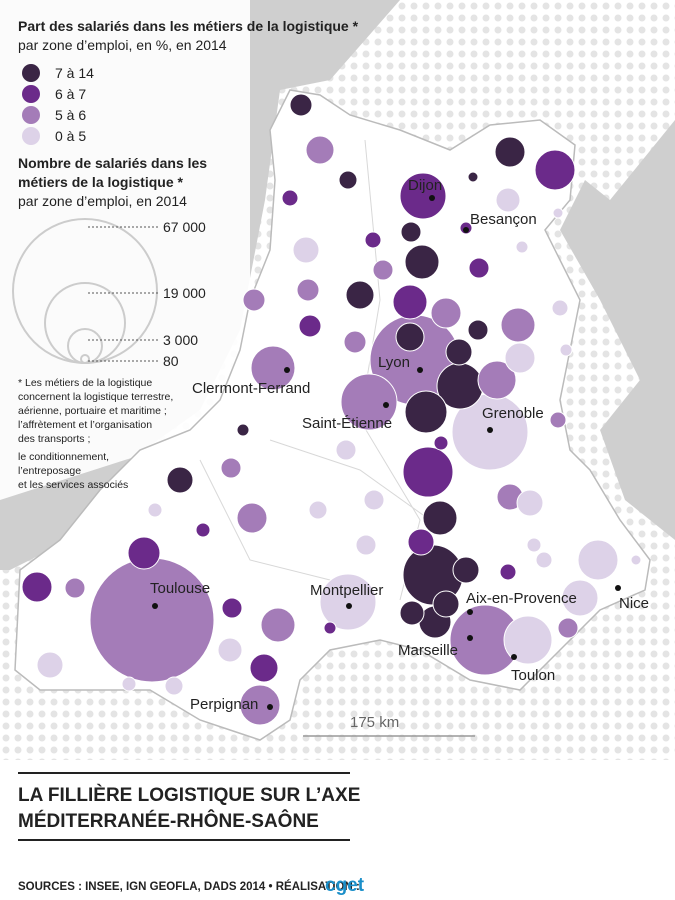 The image size is (675, 900). I want to click on legend-subtitle: par zone d’emploi, en %, en 2014, so click(122, 45).